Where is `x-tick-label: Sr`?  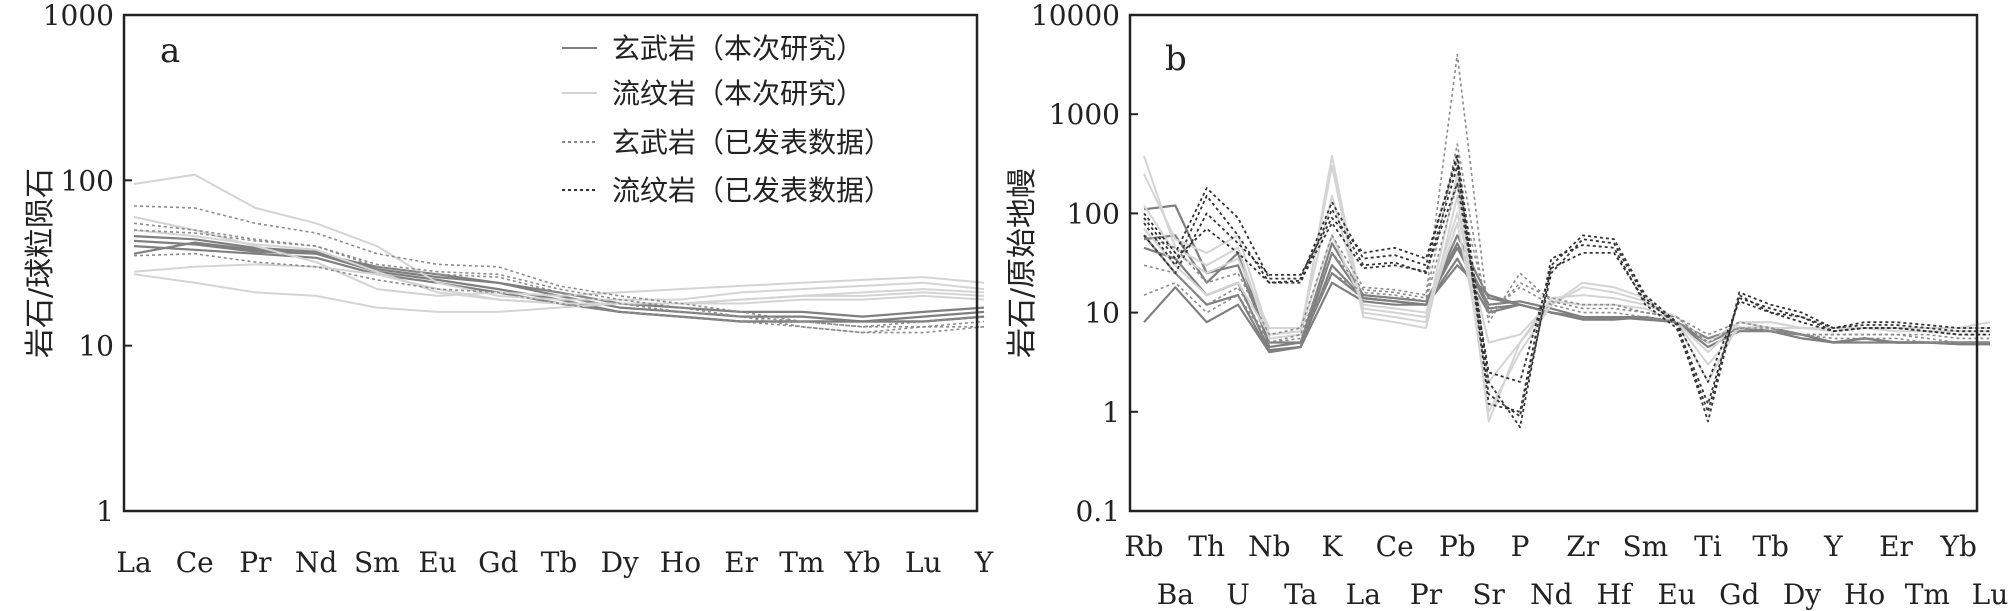
x-tick-label: Sr is located at coordinates (1488, 594).